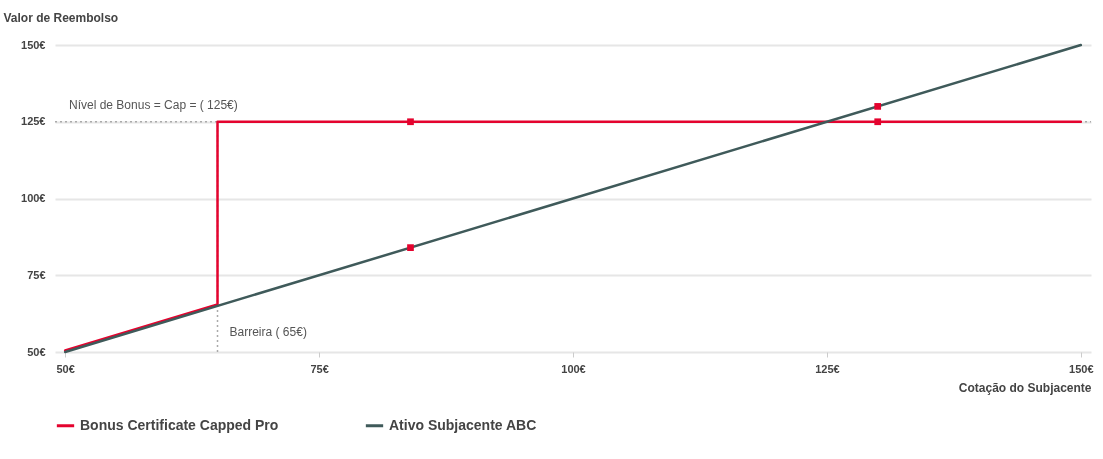 The width and height of the screenshot is (1103, 459). What do you see at coordinates (33, 198) in the screenshot?
I see `y-tick-label: 100€` at bounding box center [33, 198].